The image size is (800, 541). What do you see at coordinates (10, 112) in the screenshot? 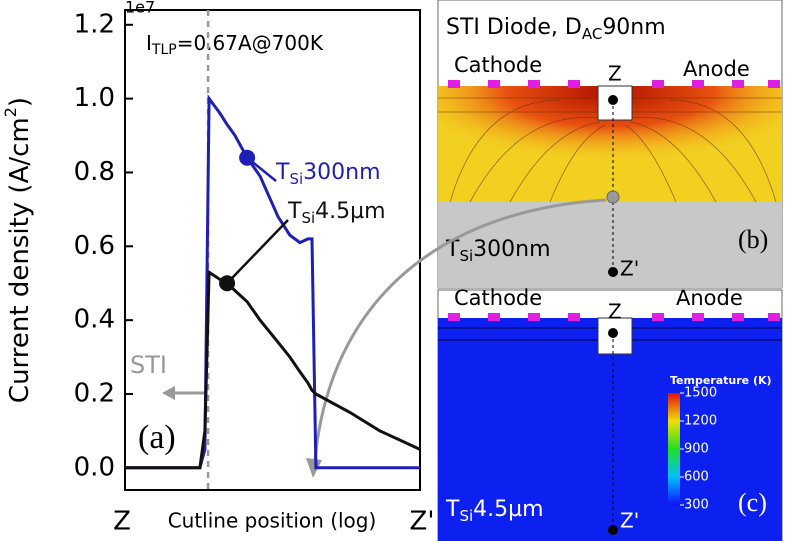
I see `superscript: 2` at bounding box center [10, 112].